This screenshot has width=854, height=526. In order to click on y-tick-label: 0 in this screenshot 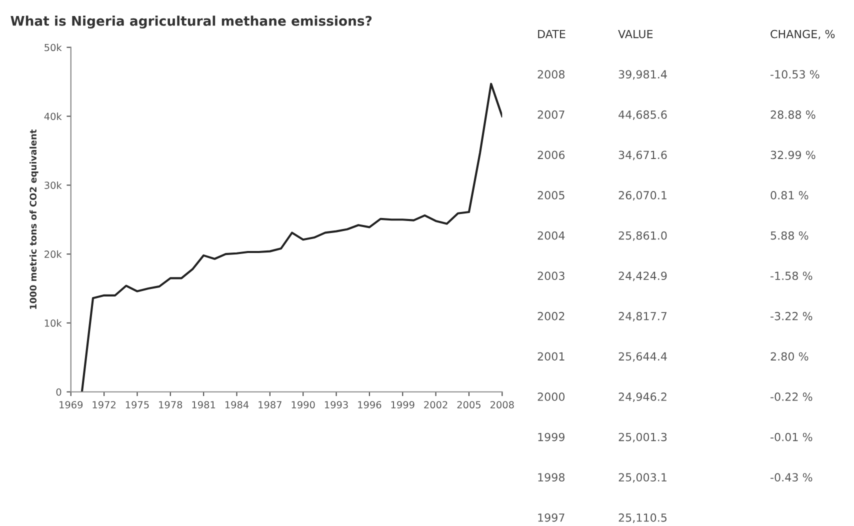, I will do `click(59, 392)`.